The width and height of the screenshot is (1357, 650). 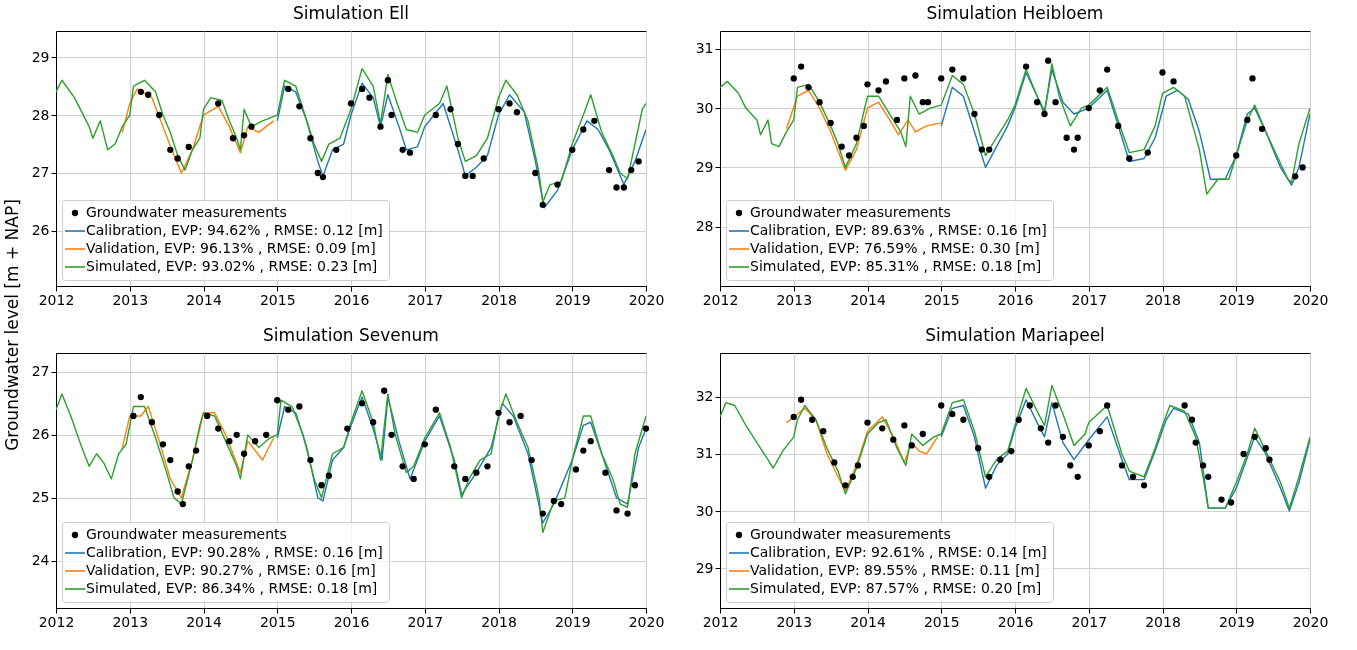 I want to click on y-tick-label: 31, so click(x=704, y=48).